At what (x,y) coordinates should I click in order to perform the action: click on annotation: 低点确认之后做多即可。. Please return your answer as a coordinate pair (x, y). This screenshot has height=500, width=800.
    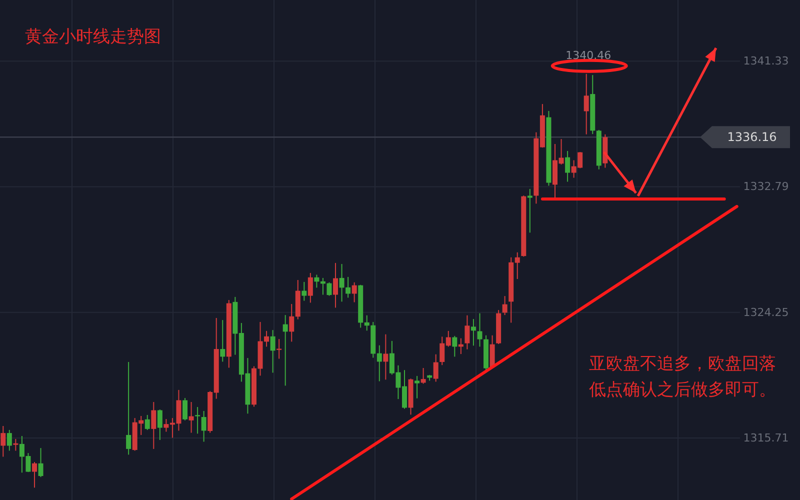
    Looking at the image, I should click on (682, 390).